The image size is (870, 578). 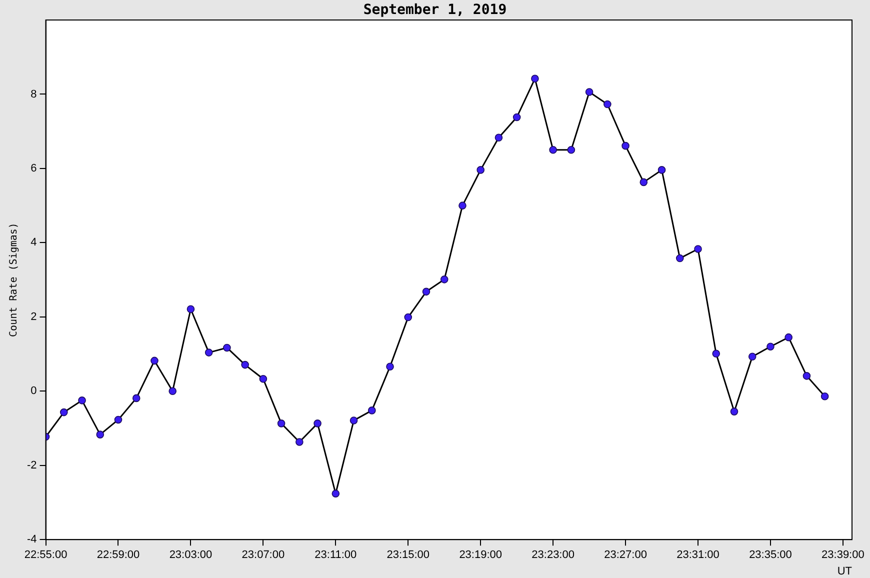 What do you see at coordinates (844, 571) in the screenshot?
I see `x-axis-title: UT` at bounding box center [844, 571].